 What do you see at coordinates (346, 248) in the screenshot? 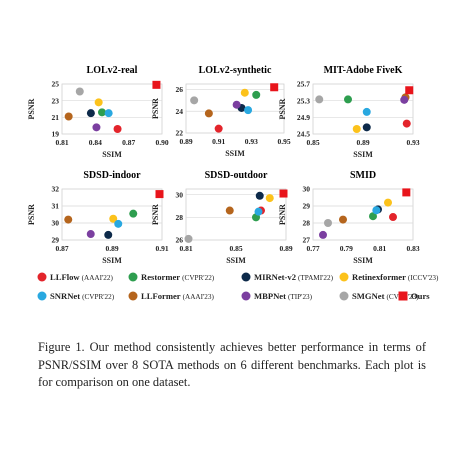
I see `x-tick-label: 0.79` at bounding box center [346, 248].